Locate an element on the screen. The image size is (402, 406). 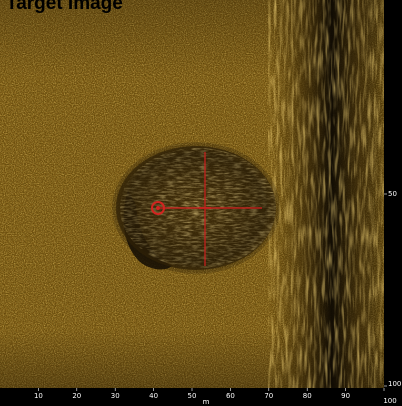
bottom-tick-label: 70 is located at coordinates (268, 396).